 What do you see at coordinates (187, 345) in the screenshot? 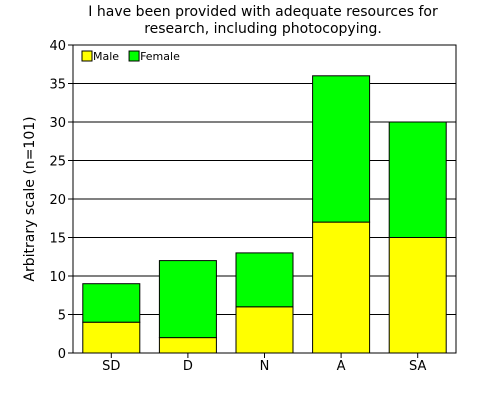
I see `bar-male-d` at bounding box center [187, 345].